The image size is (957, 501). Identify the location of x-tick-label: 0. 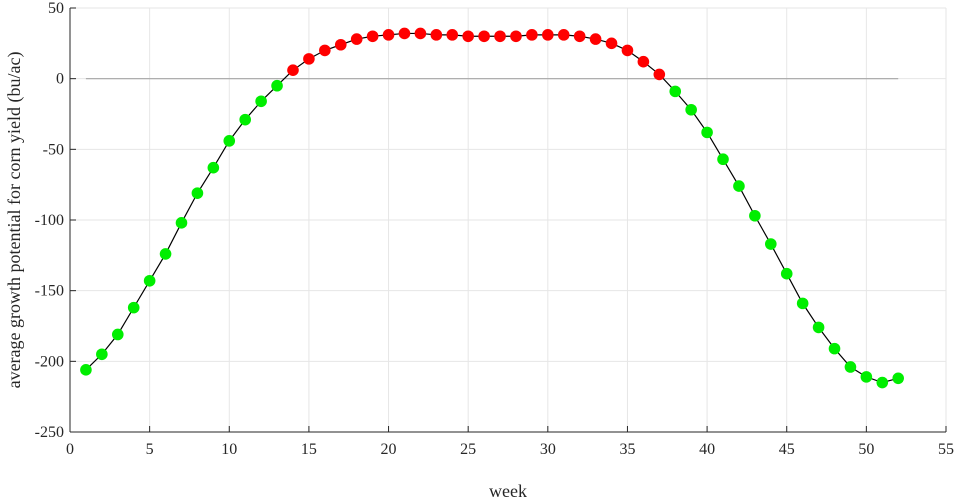
(70, 449).